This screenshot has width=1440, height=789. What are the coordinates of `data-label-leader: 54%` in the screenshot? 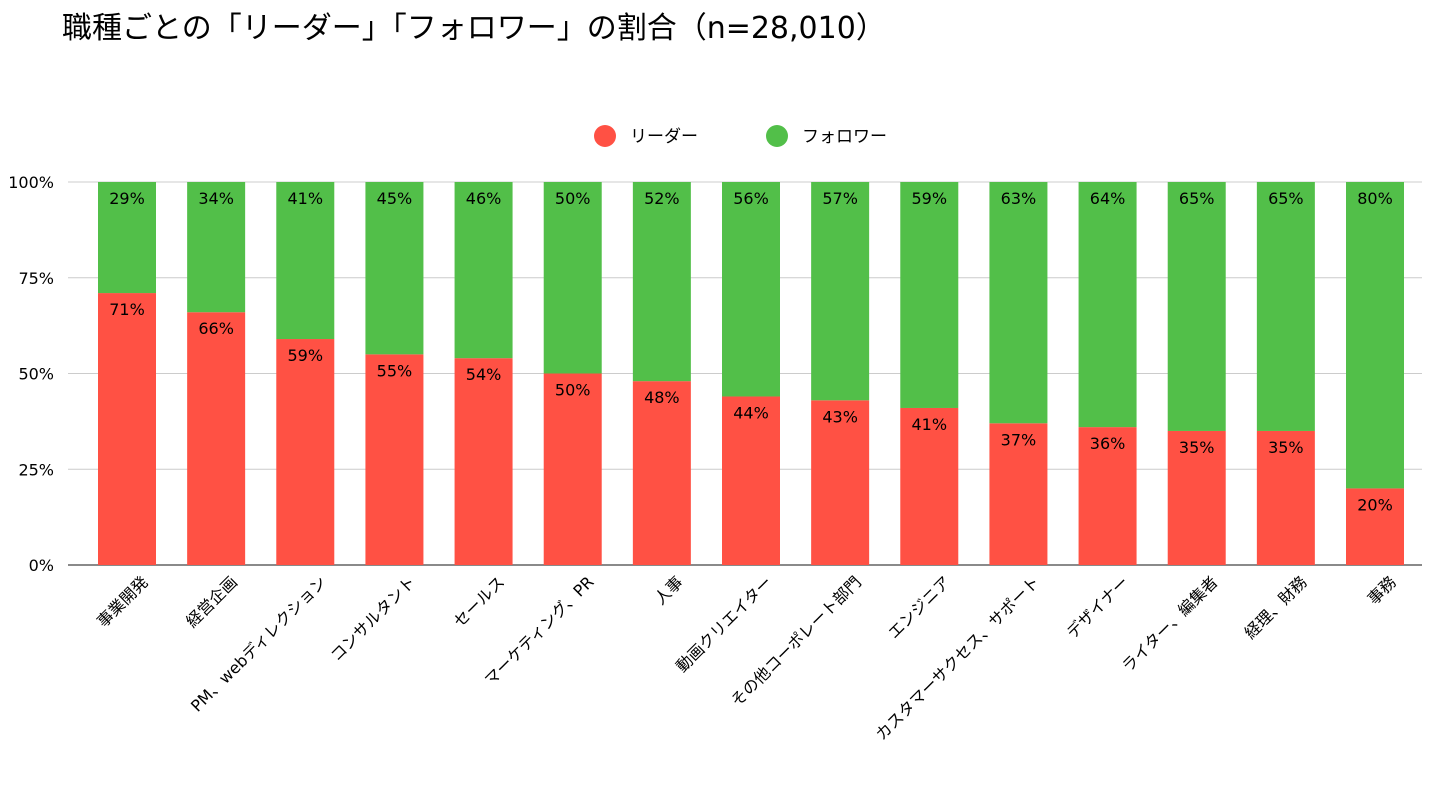 It's located at (484, 374).